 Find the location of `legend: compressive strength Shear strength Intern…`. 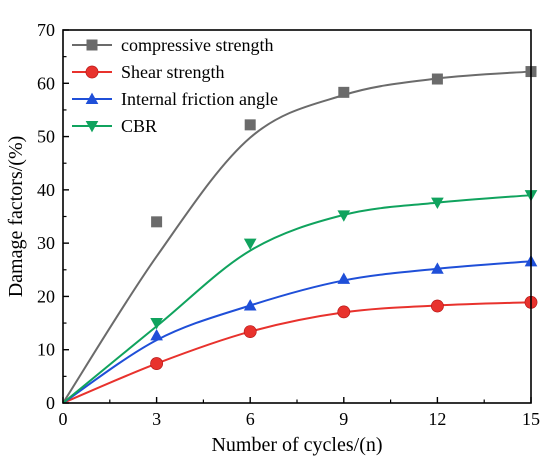

legend: compressive strength Shear strength Intern… is located at coordinates (175, 85).